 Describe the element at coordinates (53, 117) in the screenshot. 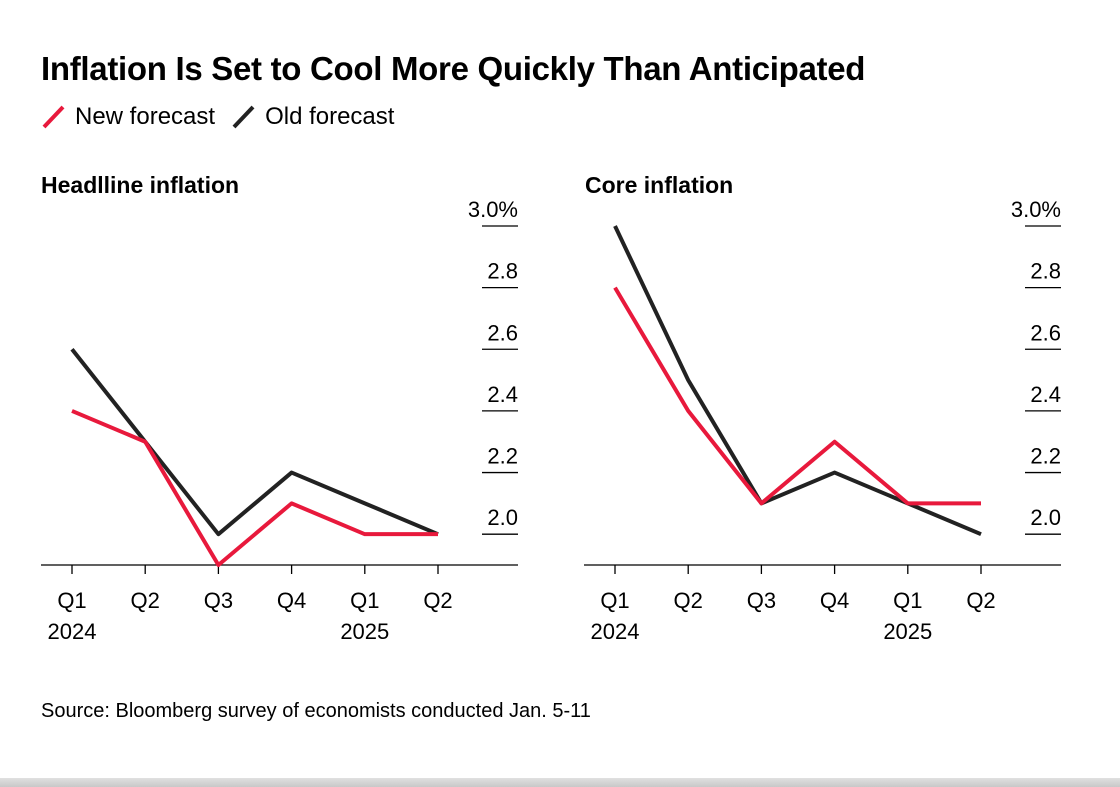

I see `legend-swatch-new-forecast` at that location.